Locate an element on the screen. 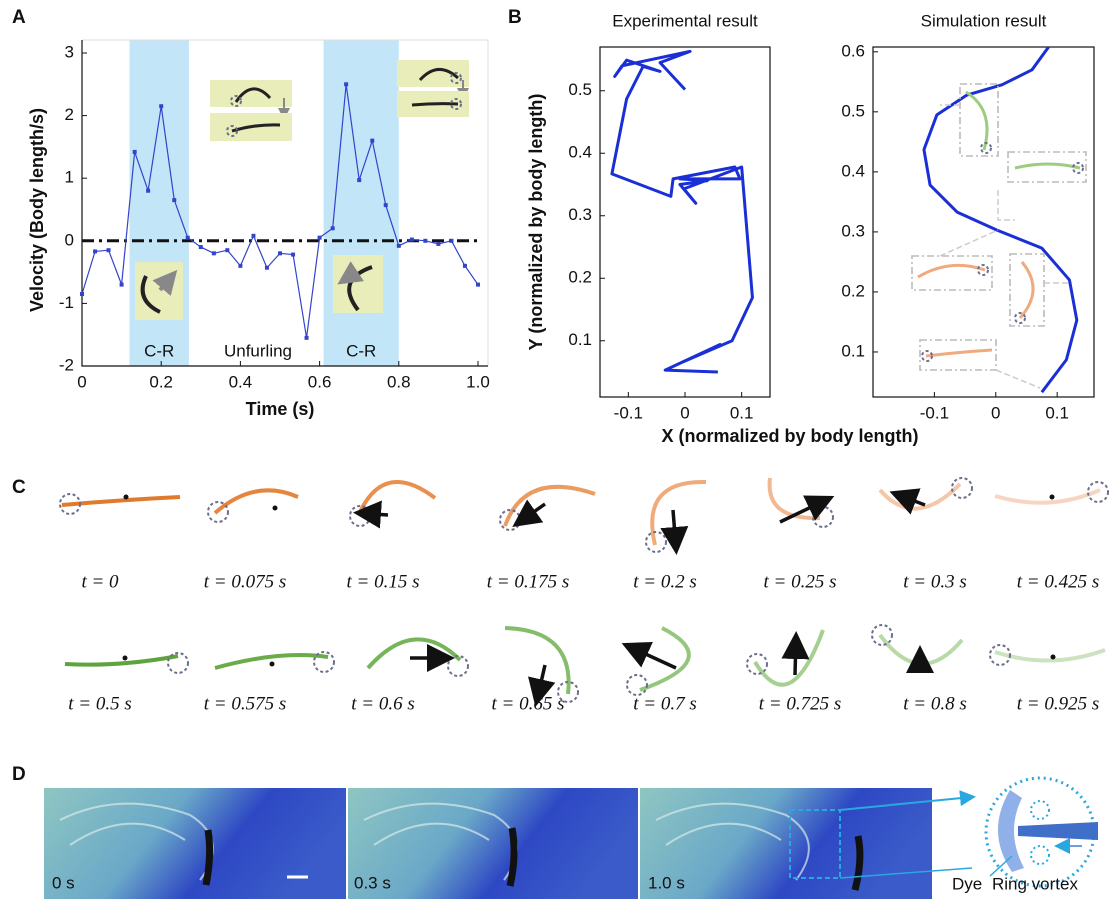 Image resolution: width=1118 pixels, height=901 pixels. x-tick-label: 0.1 is located at coordinates (1057, 412).